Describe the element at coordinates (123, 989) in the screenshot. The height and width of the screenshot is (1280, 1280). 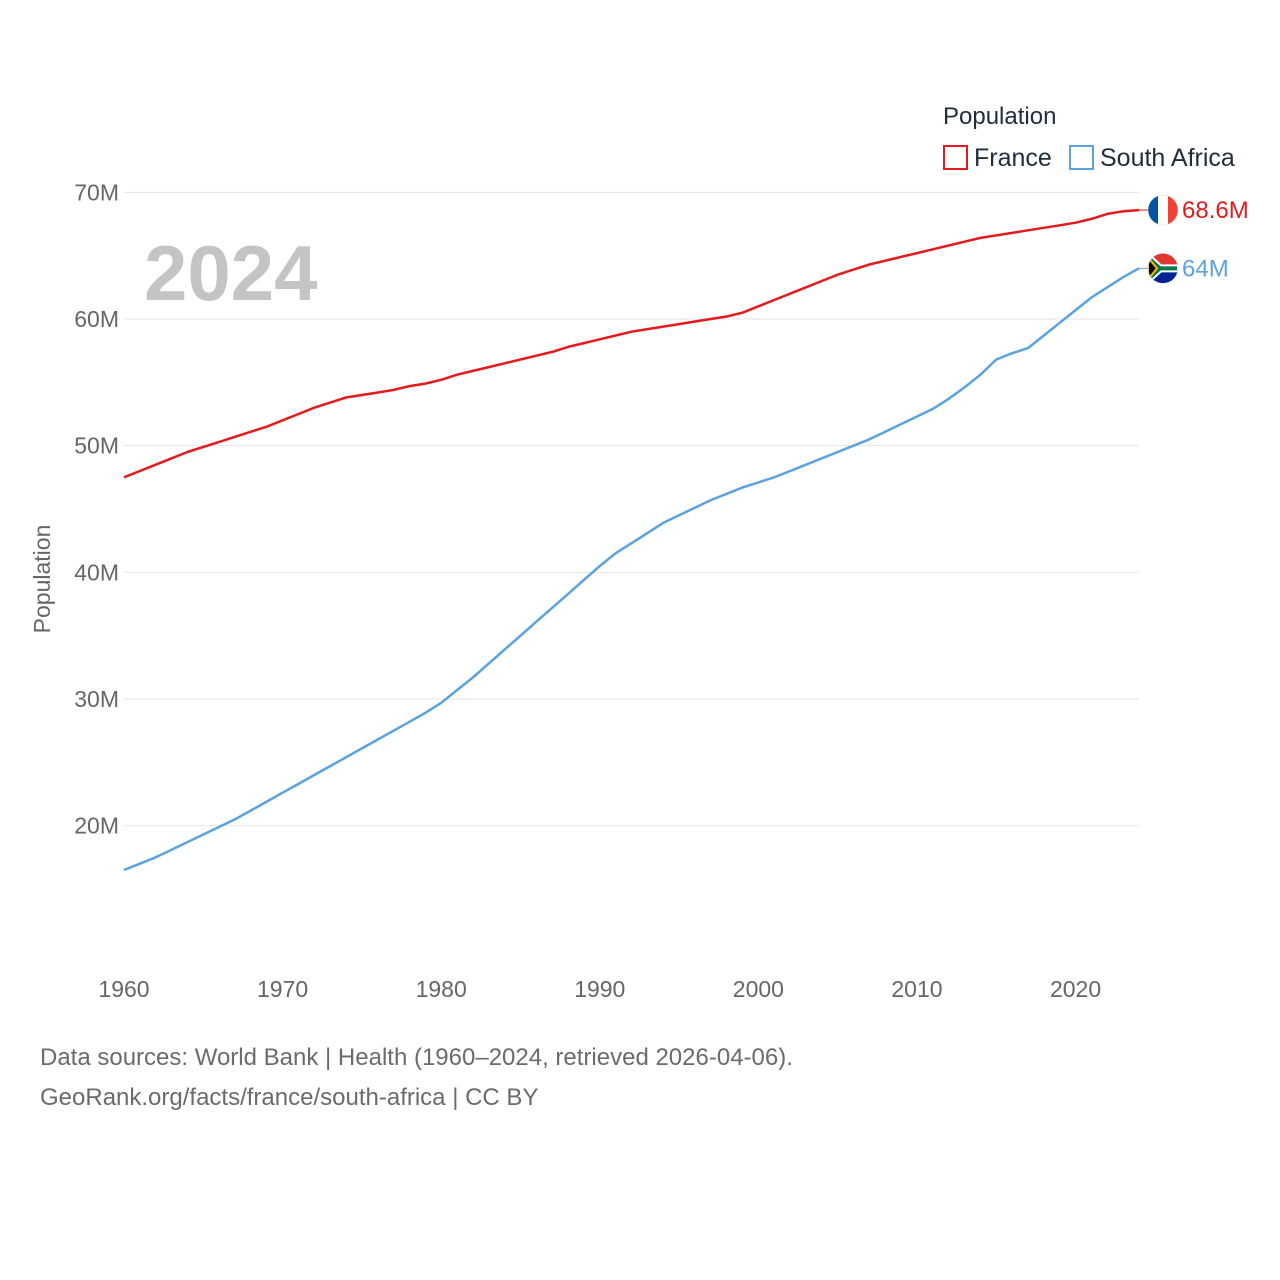
I see `x-tick-label: 1960` at that location.